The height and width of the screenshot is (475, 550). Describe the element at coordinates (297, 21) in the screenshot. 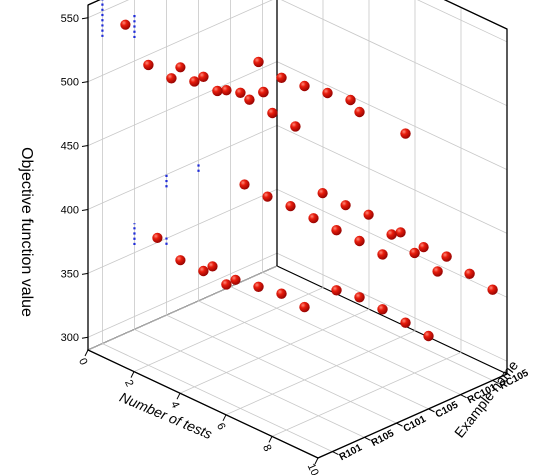

I see `z-gridline` at that location.